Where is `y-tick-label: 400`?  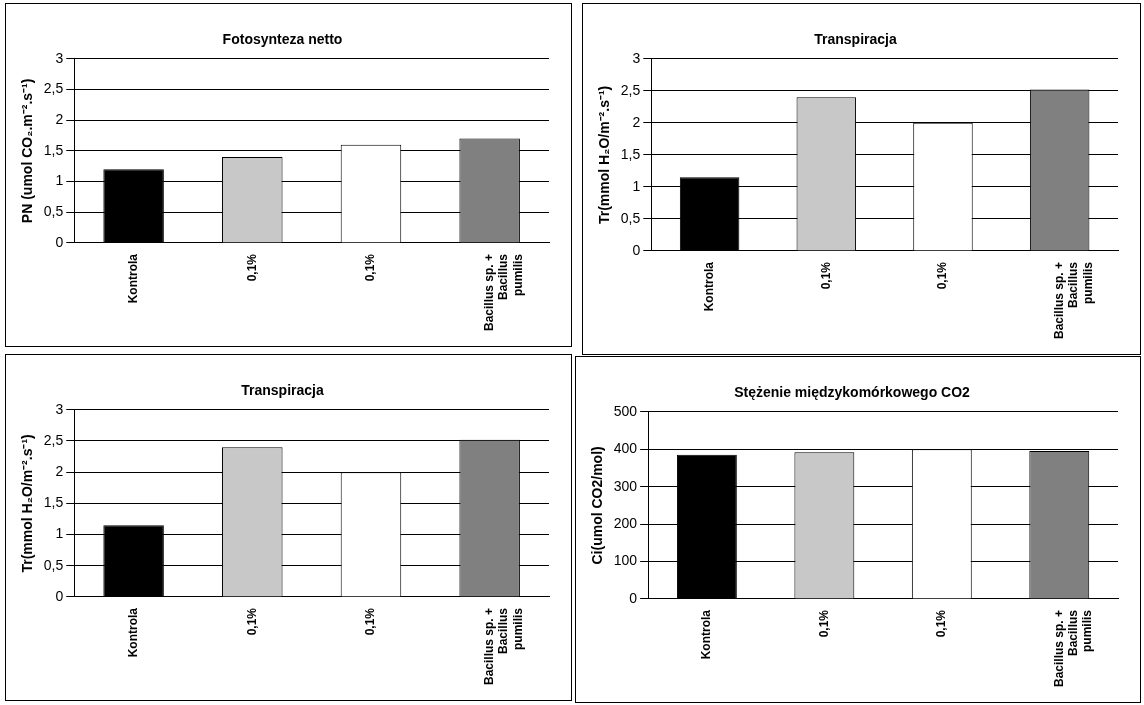 y-tick-label: 400 is located at coordinates (625, 448).